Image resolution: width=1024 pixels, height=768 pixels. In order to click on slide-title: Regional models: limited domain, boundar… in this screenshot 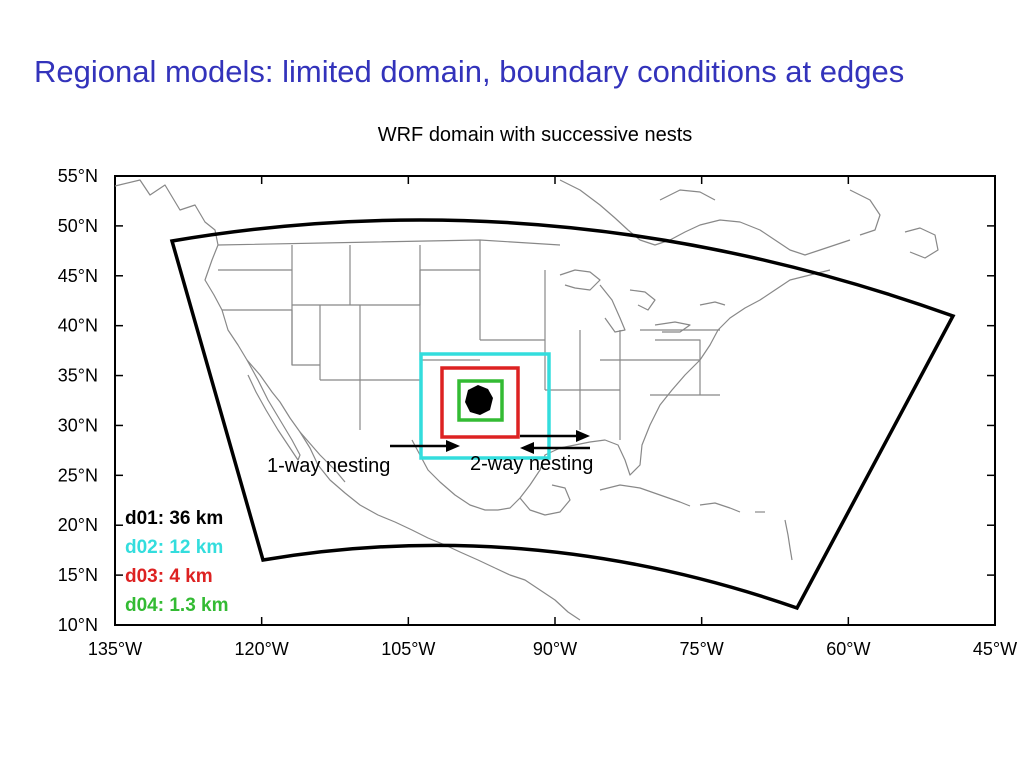, I will do `click(469, 71)`.